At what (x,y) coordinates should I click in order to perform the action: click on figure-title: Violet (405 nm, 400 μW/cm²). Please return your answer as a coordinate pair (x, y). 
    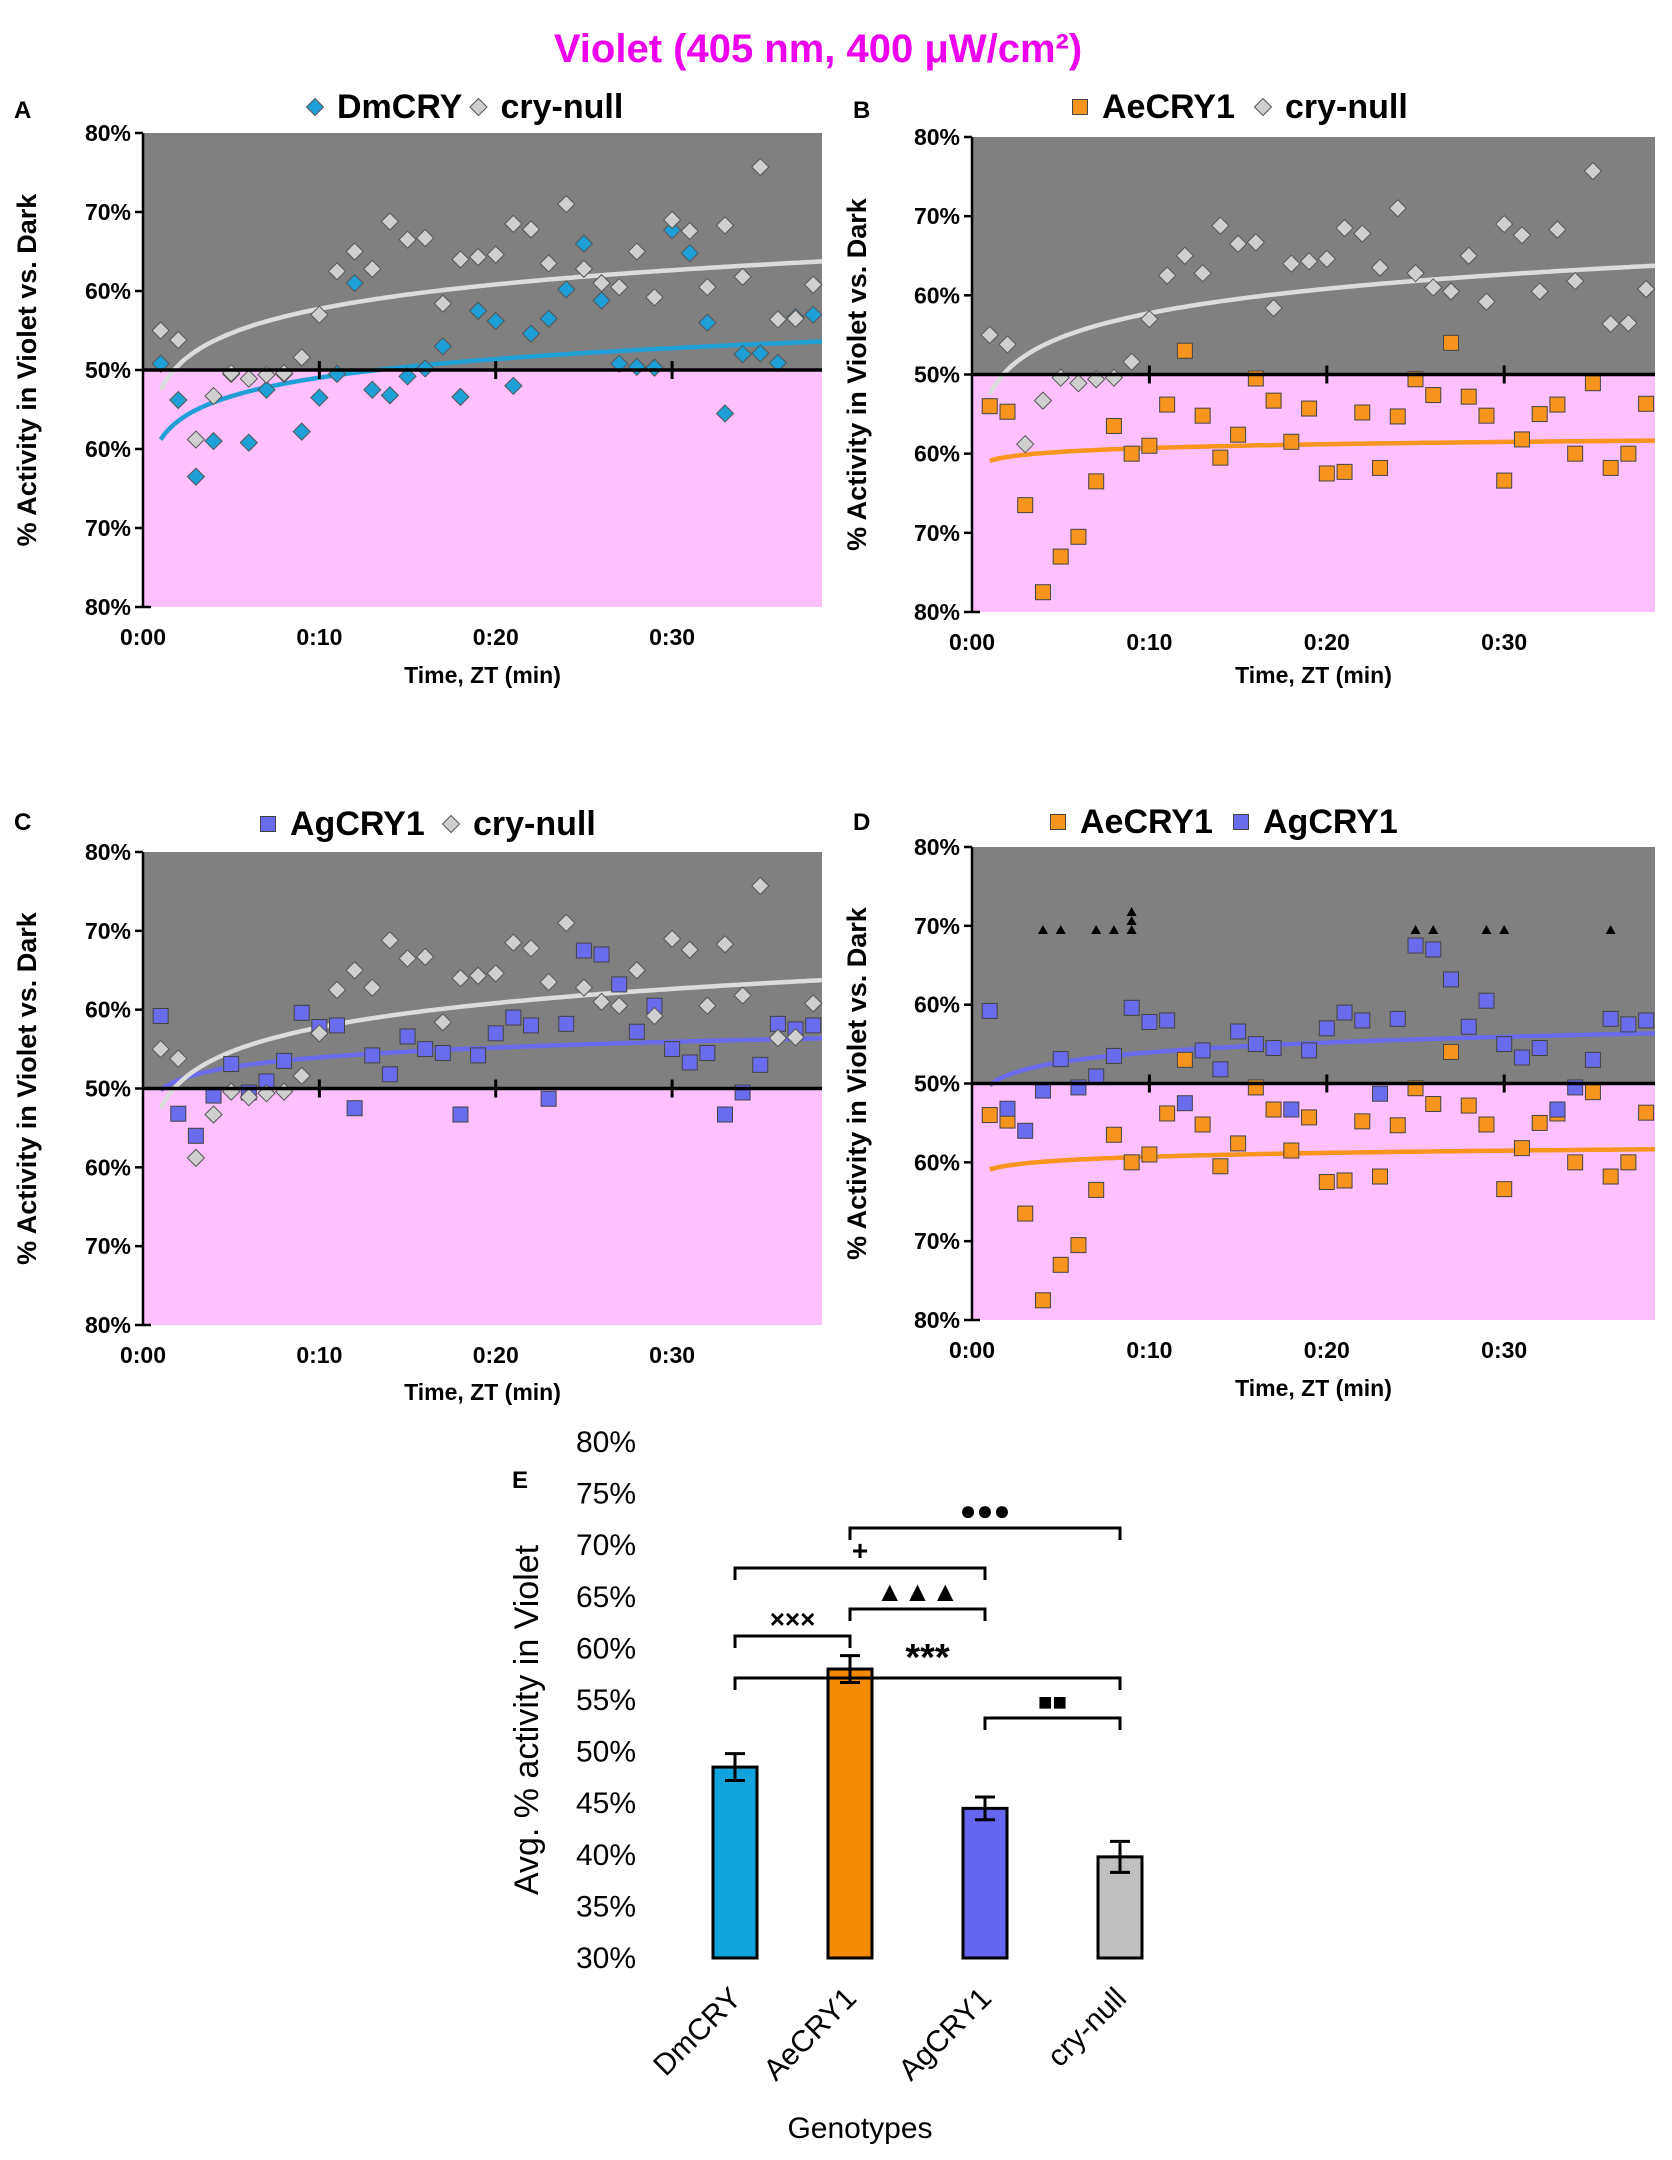
    Looking at the image, I should click on (818, 49).